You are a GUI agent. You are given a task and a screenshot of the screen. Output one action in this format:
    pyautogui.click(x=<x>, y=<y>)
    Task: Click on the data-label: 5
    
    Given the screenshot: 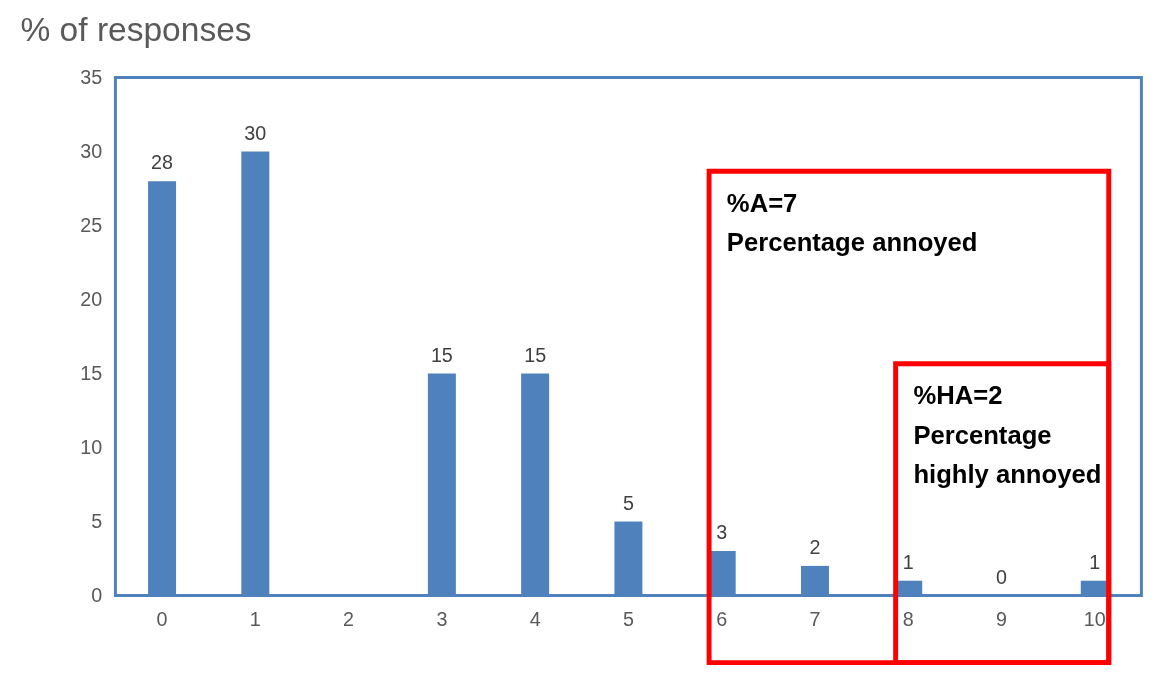 What is the action you would take?
    pyautogui.click(x=628, y=502)
    